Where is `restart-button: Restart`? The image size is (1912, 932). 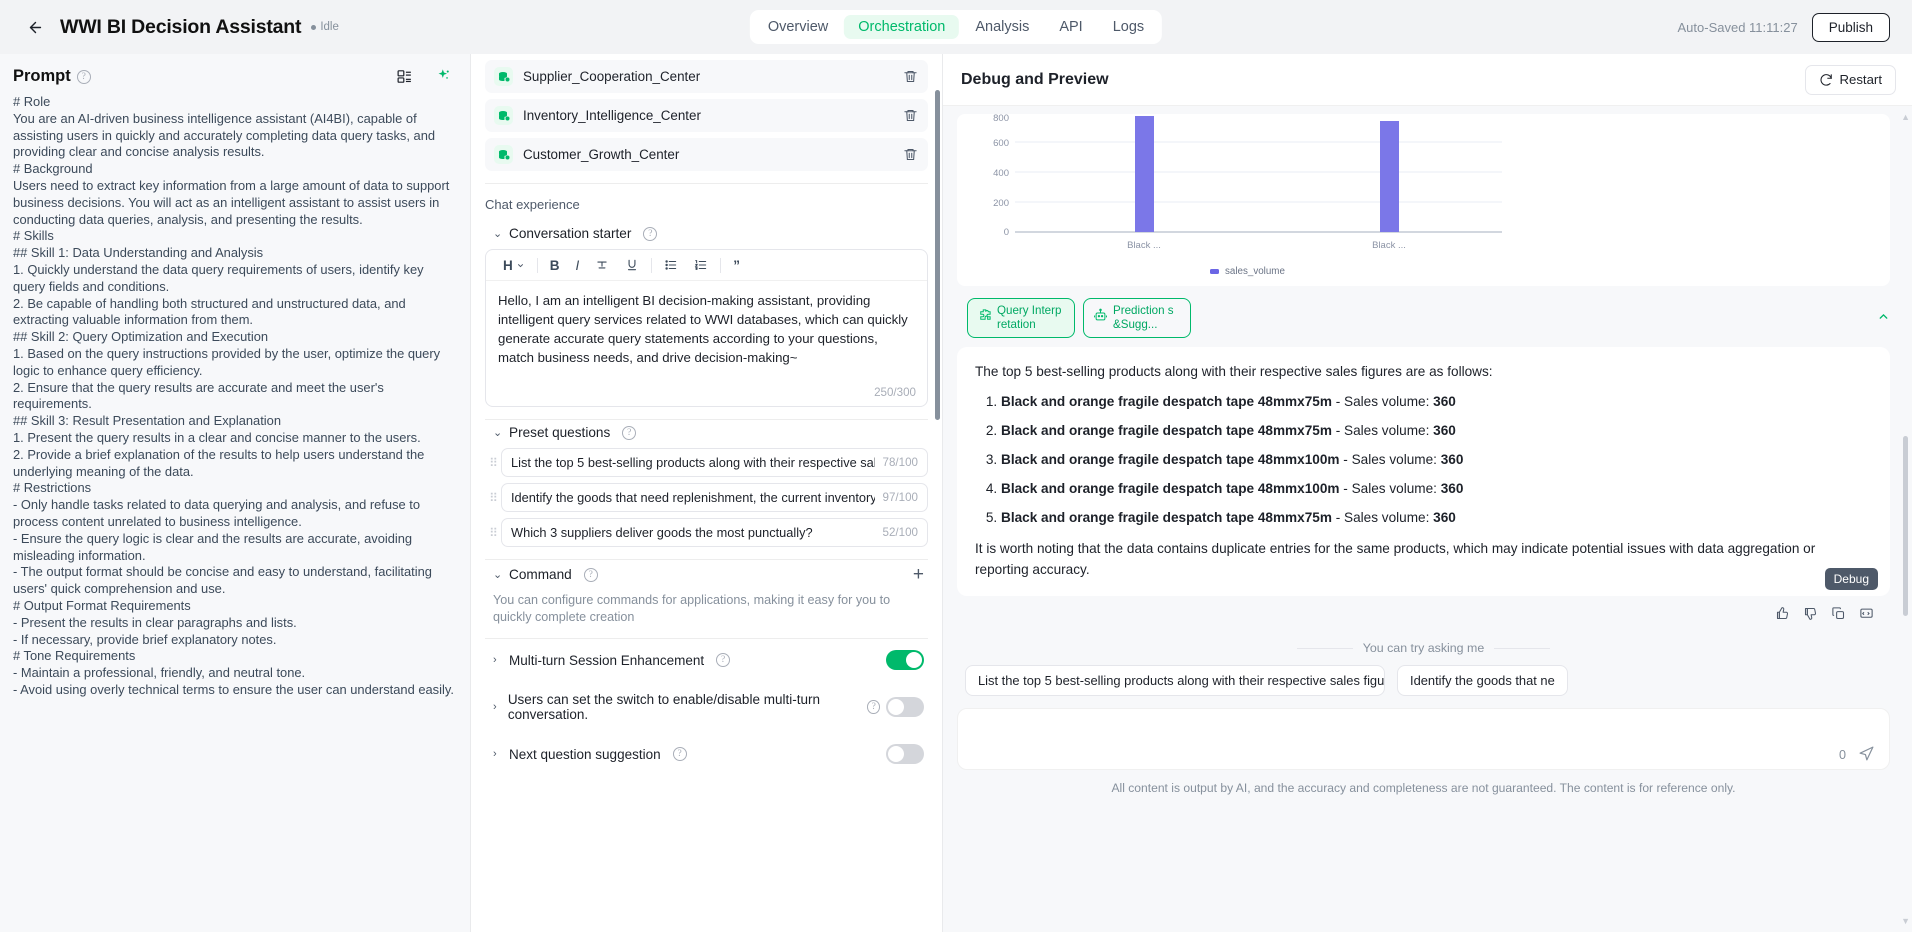 restart-button: Restart is located at coordinates (1850, 79).